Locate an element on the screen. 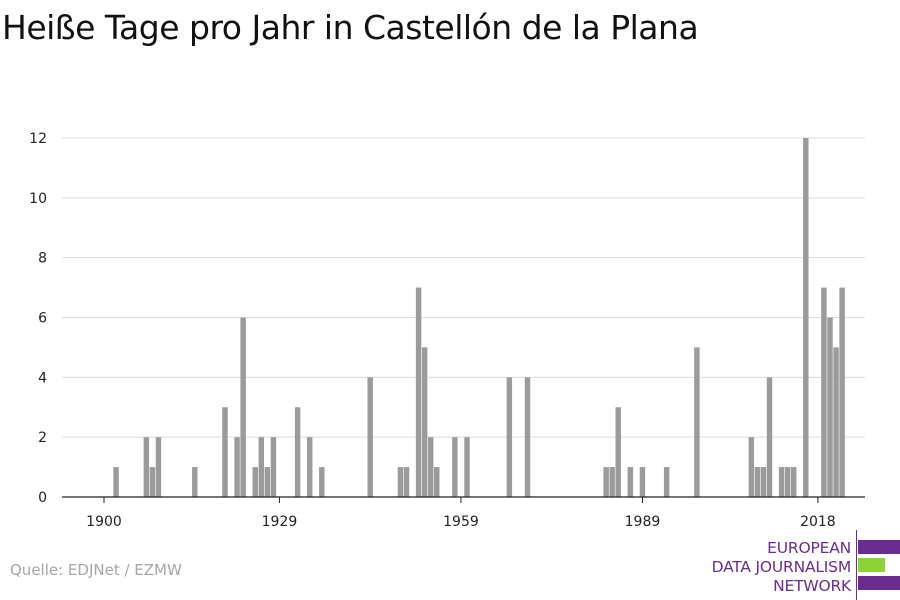 The image size is (900, 600). y-tick-label: 10 is located at coordinates (38, 199).